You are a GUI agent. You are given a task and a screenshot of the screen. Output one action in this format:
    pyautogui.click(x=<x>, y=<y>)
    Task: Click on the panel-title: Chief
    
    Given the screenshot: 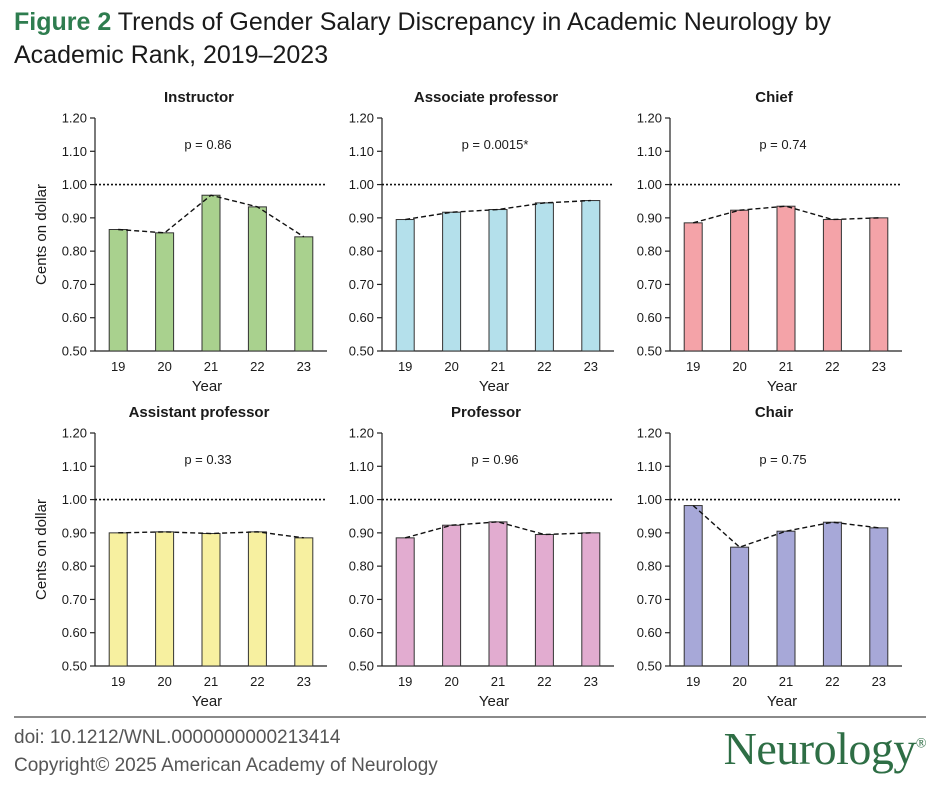 What is the action you would take?
    pyautogui.click(x=774, y=97)
    